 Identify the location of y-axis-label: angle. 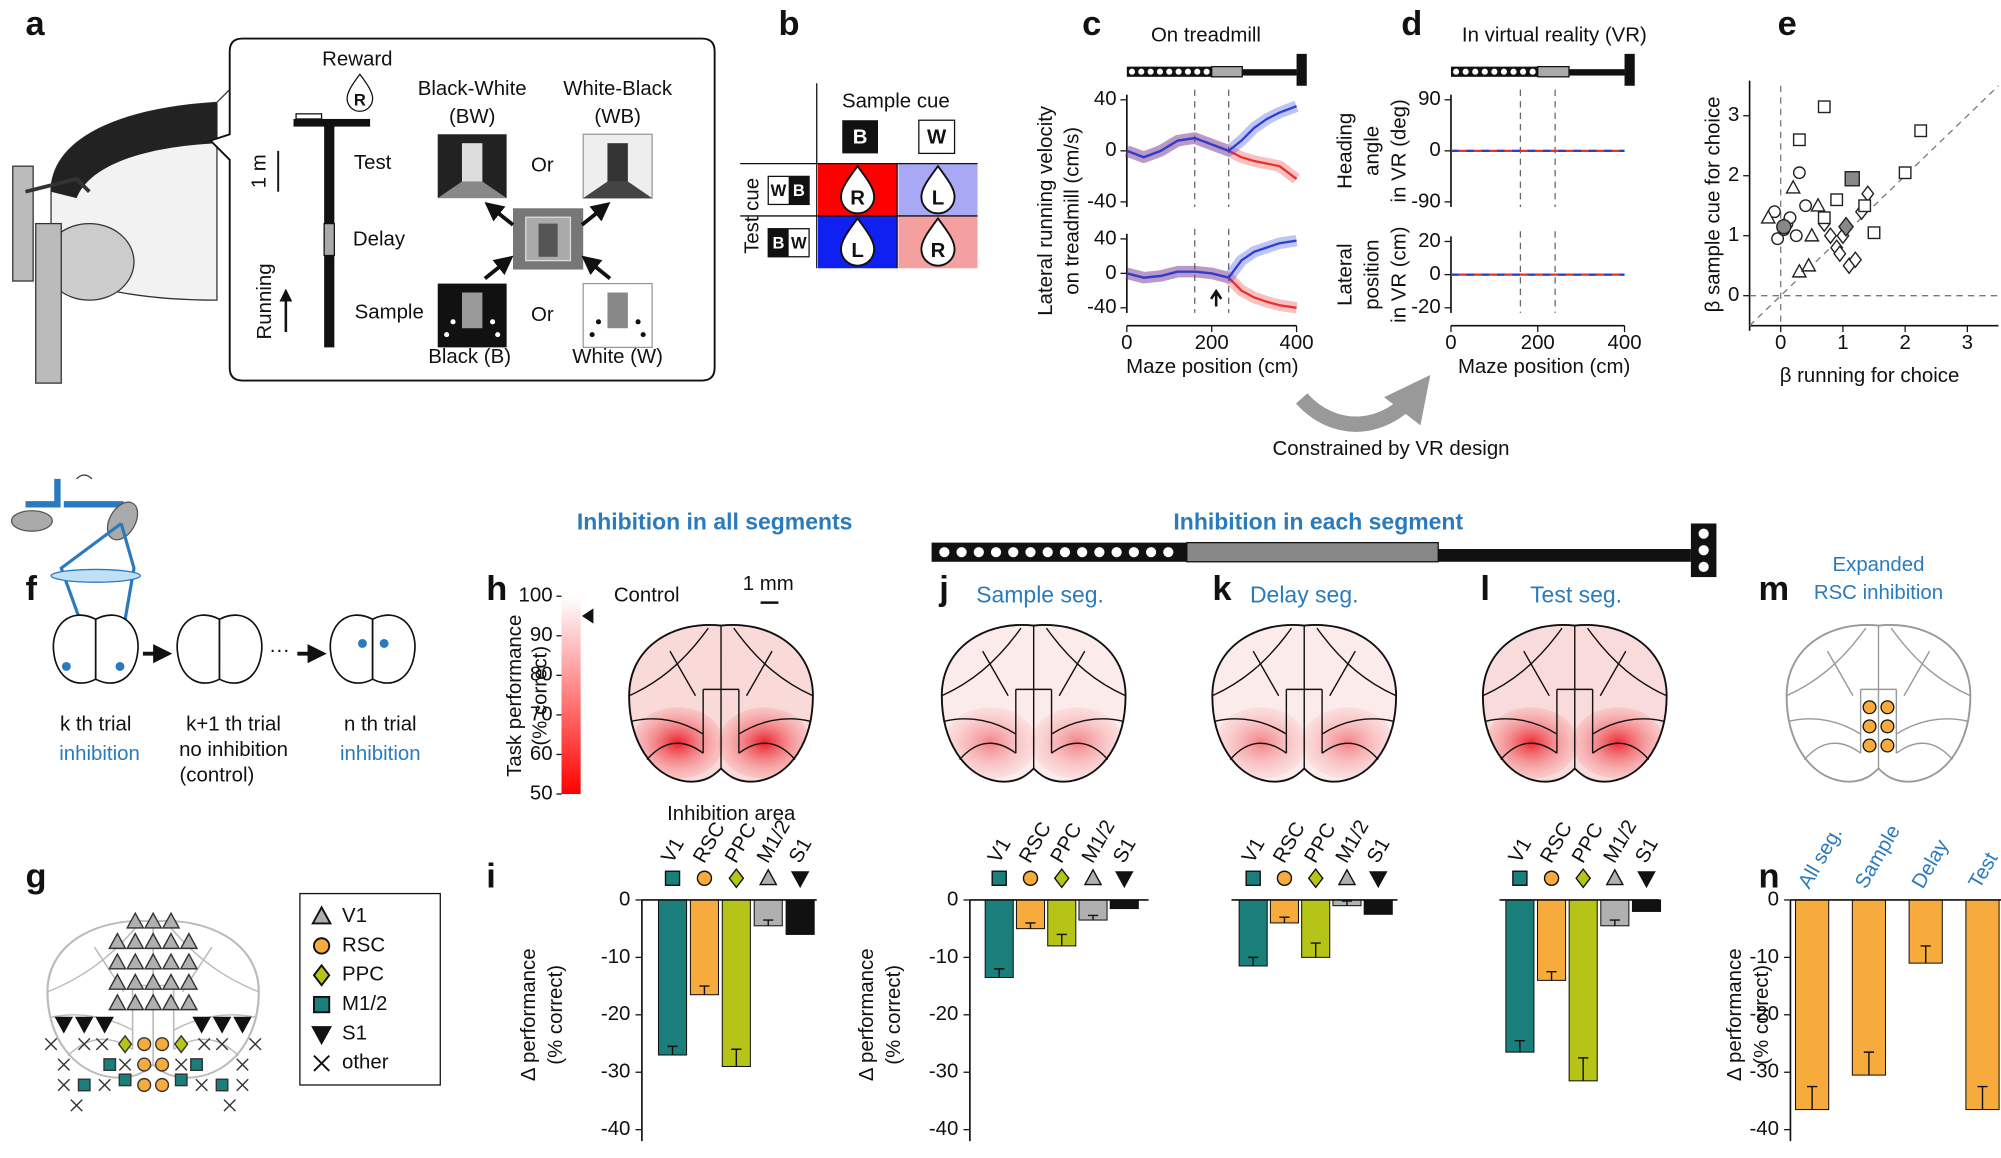
(1373, 151).